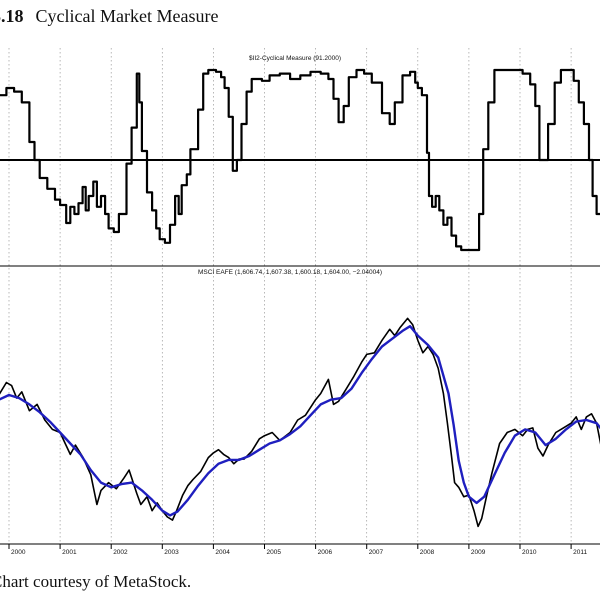  Describe the element at coordinates (120, 552) in the screenshot. I see `x-tick-label: 2002` at that location.